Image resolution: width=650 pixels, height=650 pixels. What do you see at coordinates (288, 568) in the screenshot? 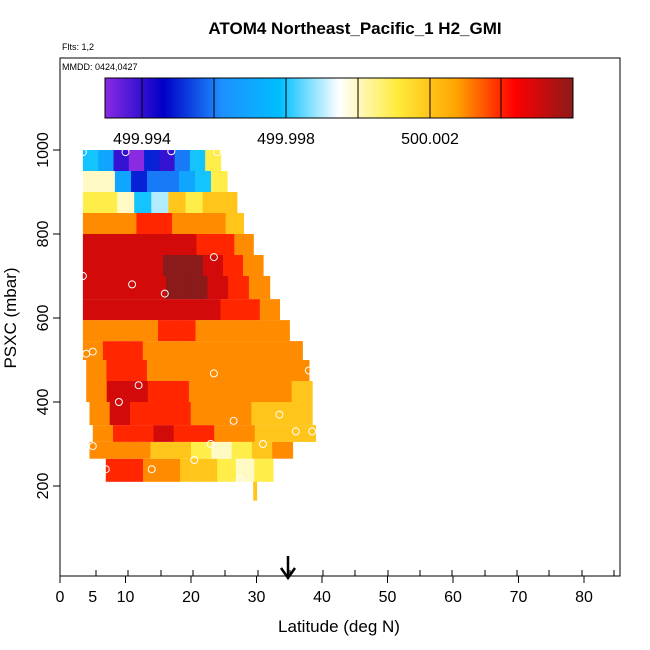
I see `latitude-marker-arrow` at bounding box center [288, 568].